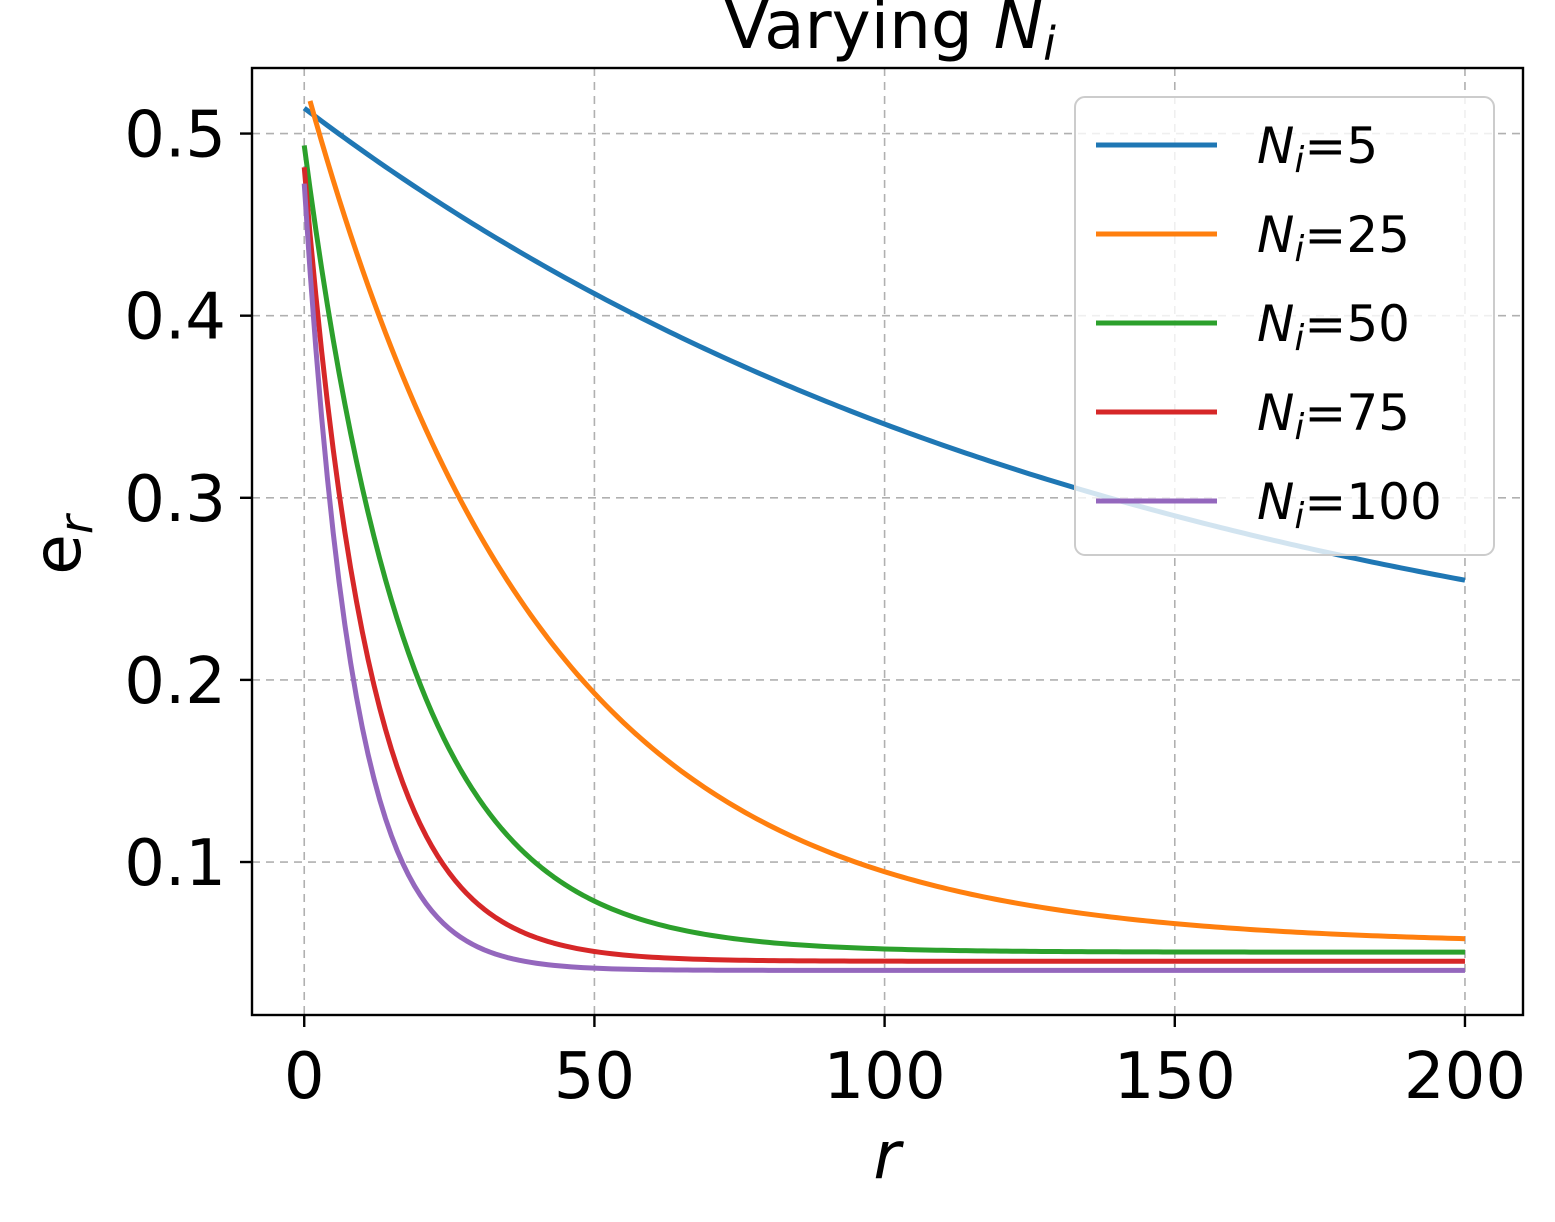 The width and height of the screenshot is (1555, 1222). What do you see at coordinates (1317, 149) in the screenshot?
I see `legend-label-1: Ni=5` at bounding box center [1317, 149].